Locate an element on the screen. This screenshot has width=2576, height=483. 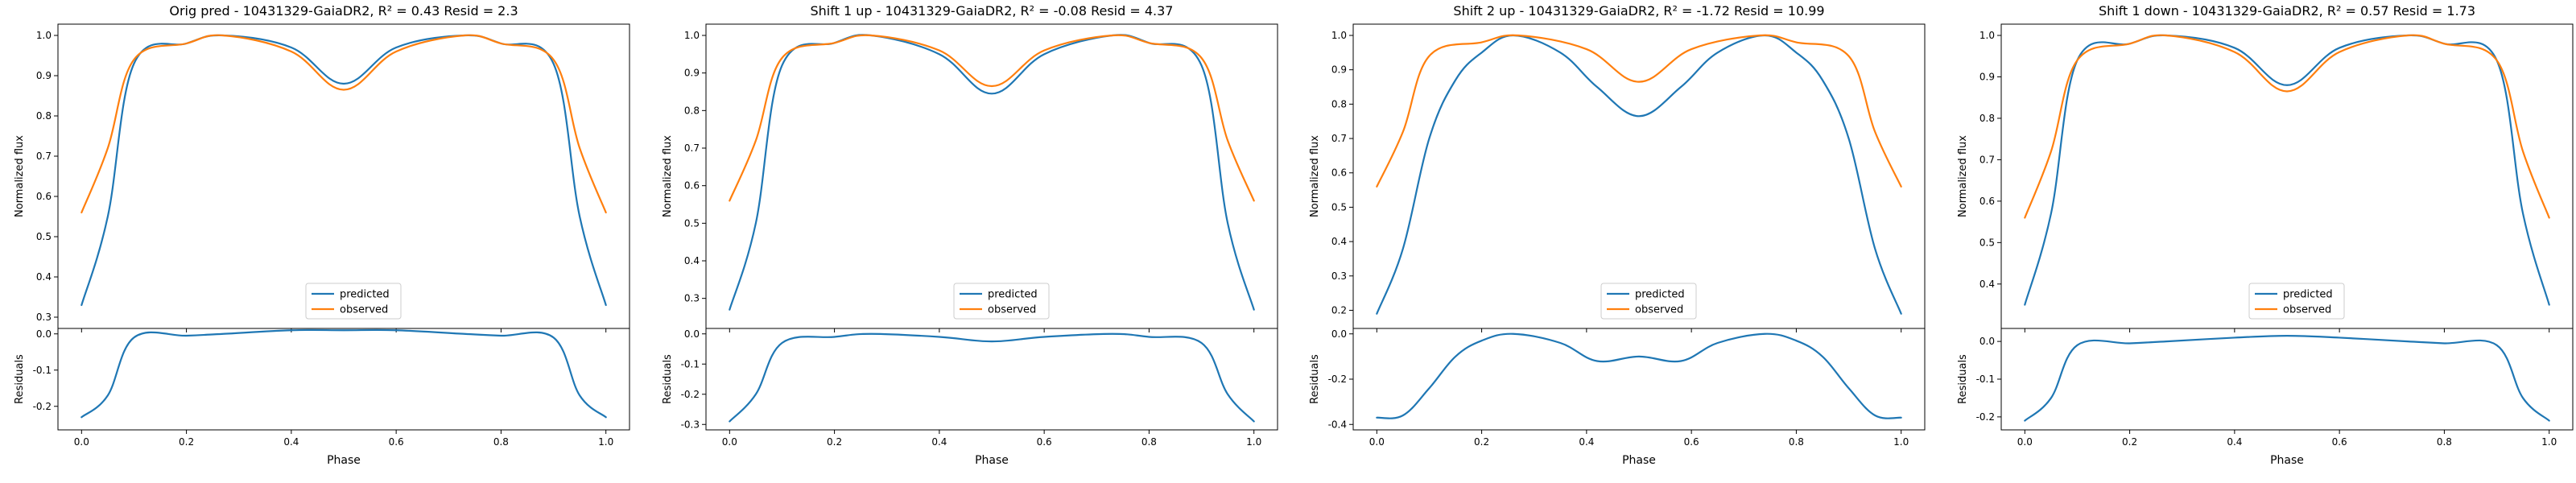
y-tick-label: 0.2 is located at coordinates (1339, 310).